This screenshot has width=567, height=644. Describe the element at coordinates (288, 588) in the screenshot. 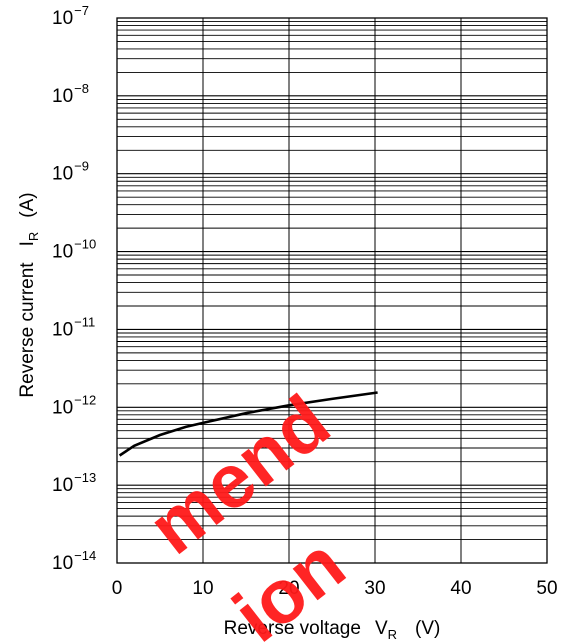

I see `x-tick-label: 20` at that location.